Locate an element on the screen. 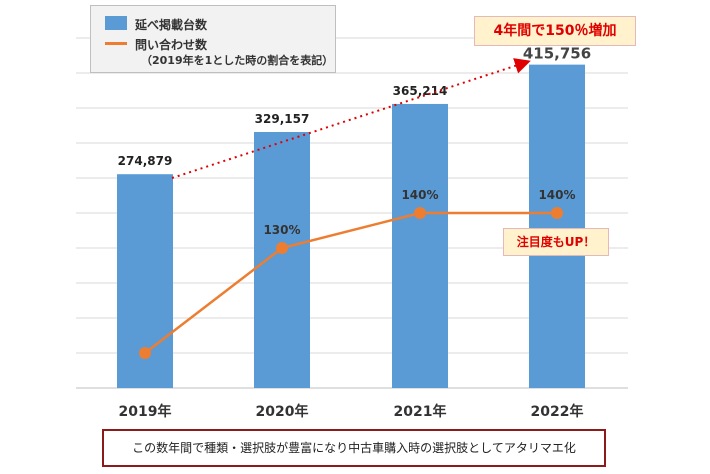  x-tick-label: 2020年 is located at coordinates (282, 411).